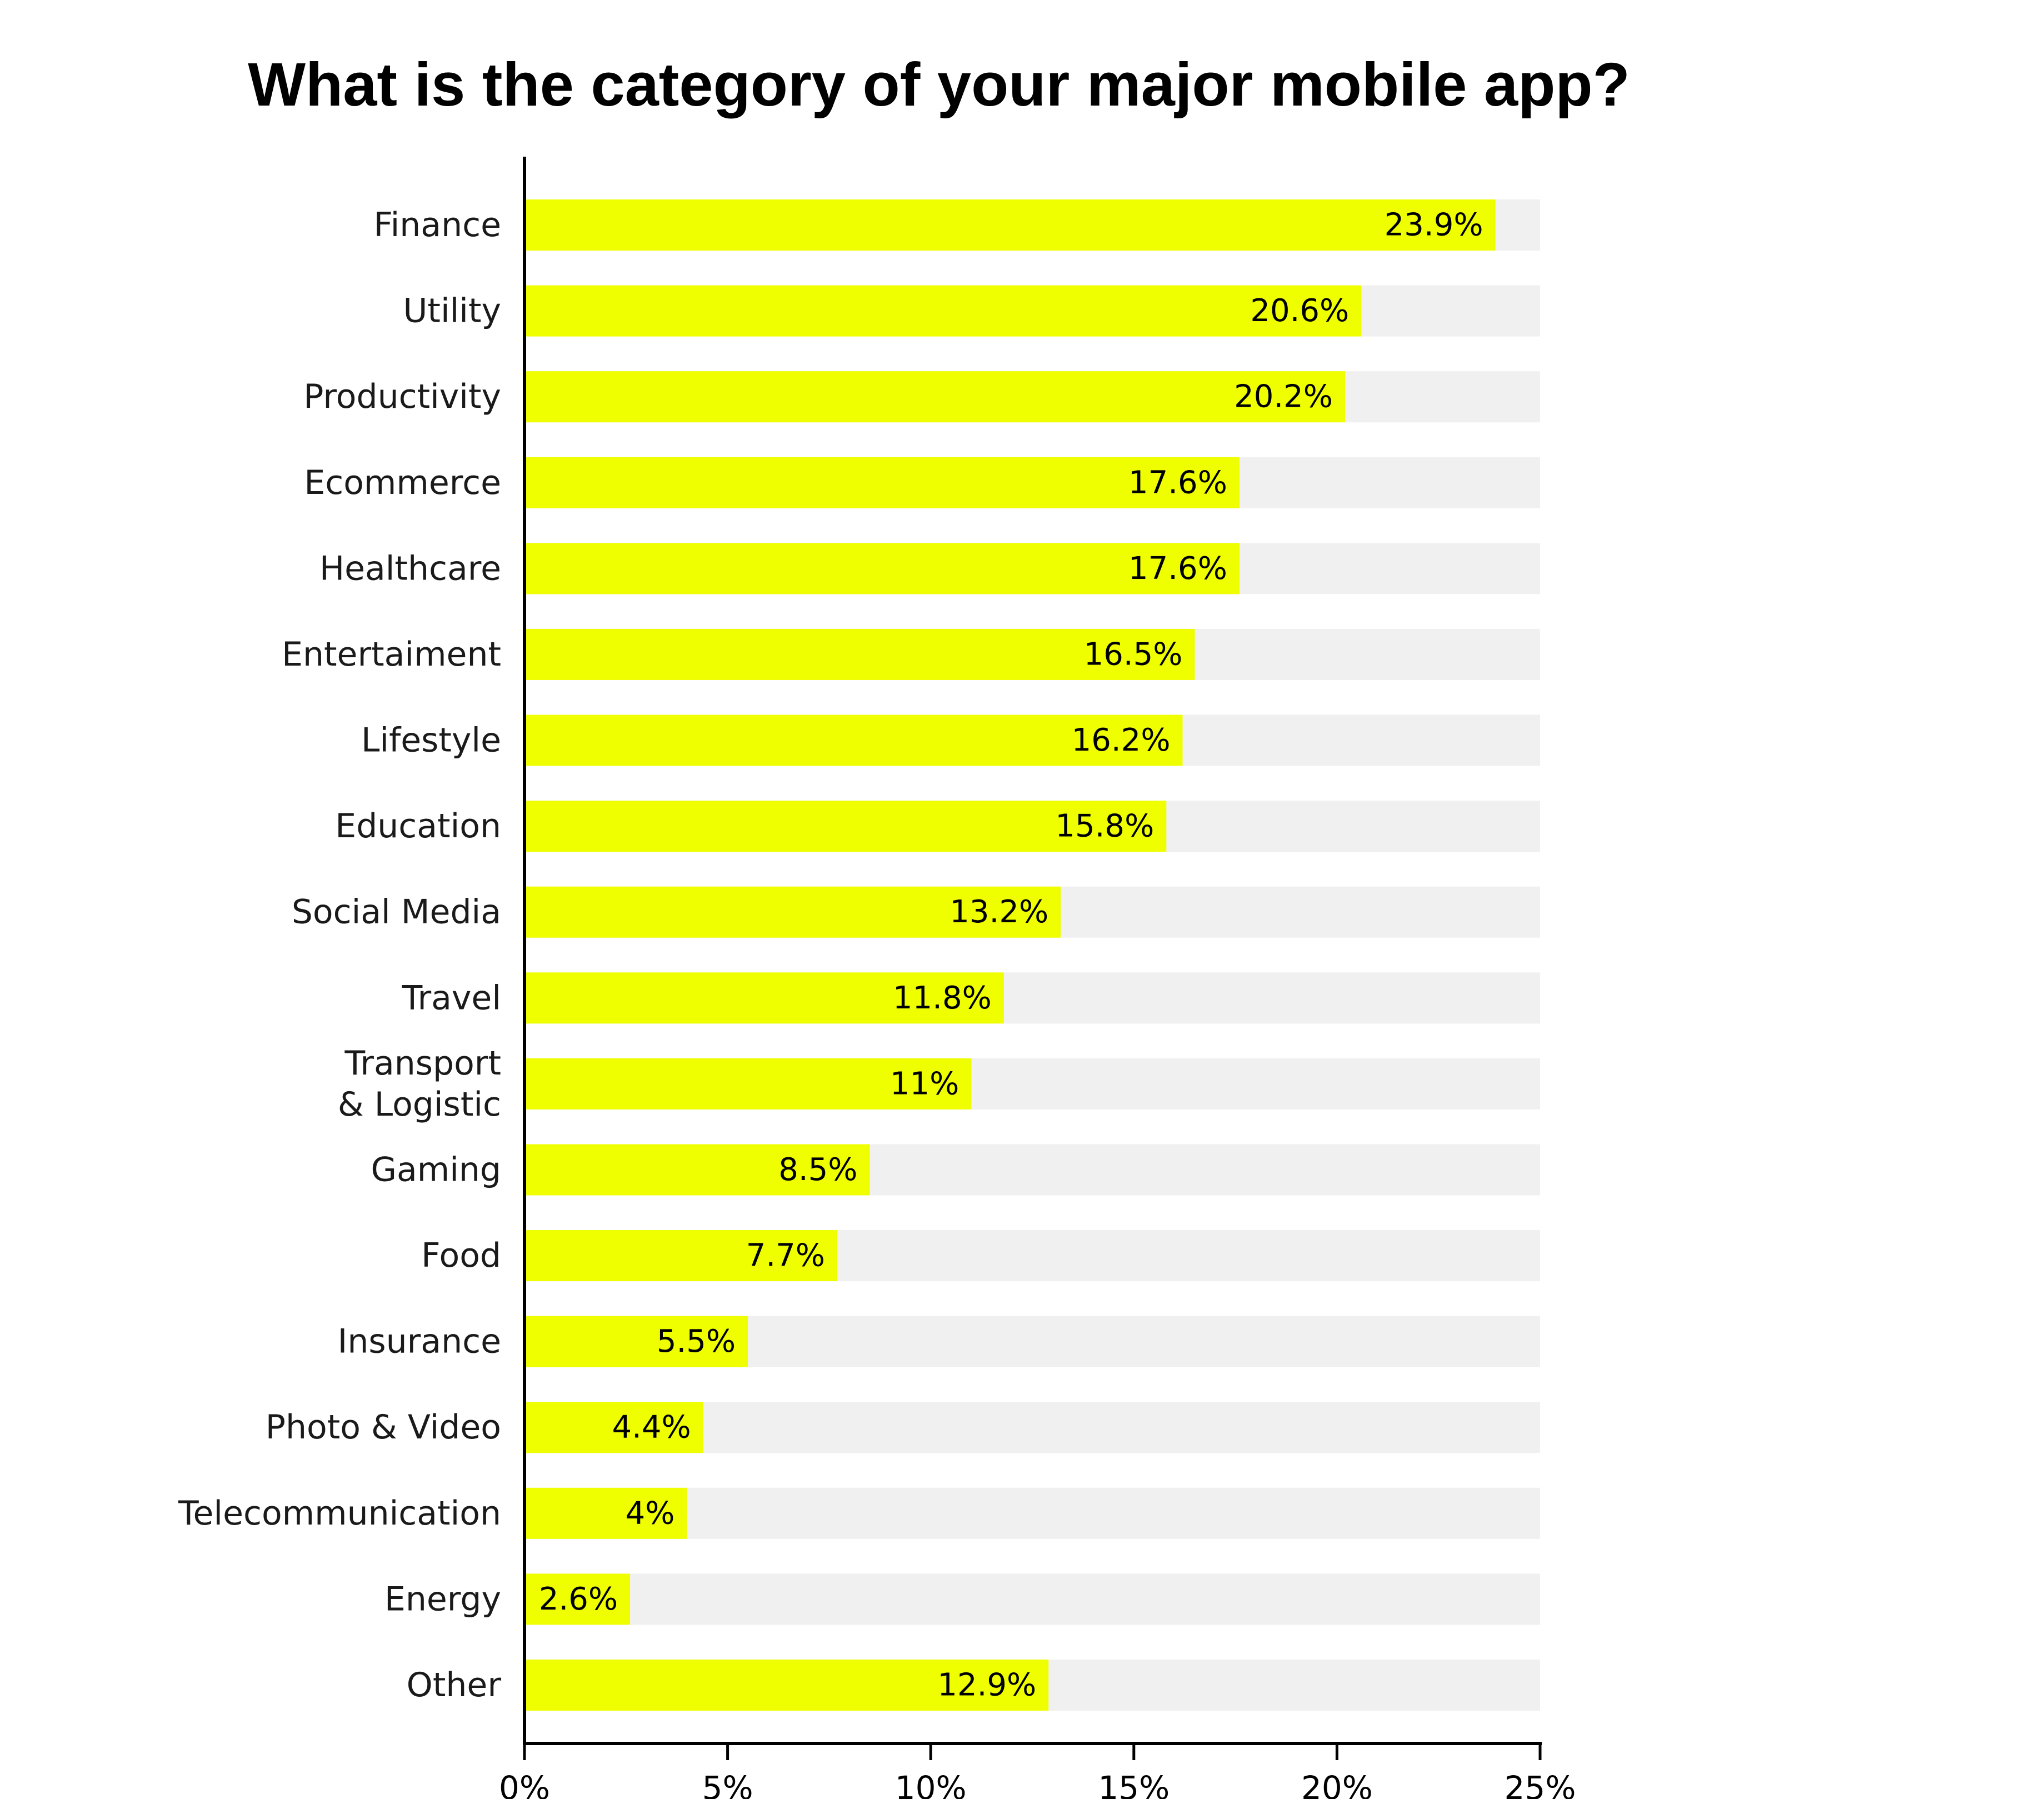 The height and width of the screenshot is (1799, 2044). Describe the element at coordinates (1540, 1784) in the screenshot. I see `x-tick-label: 25%` at that location.